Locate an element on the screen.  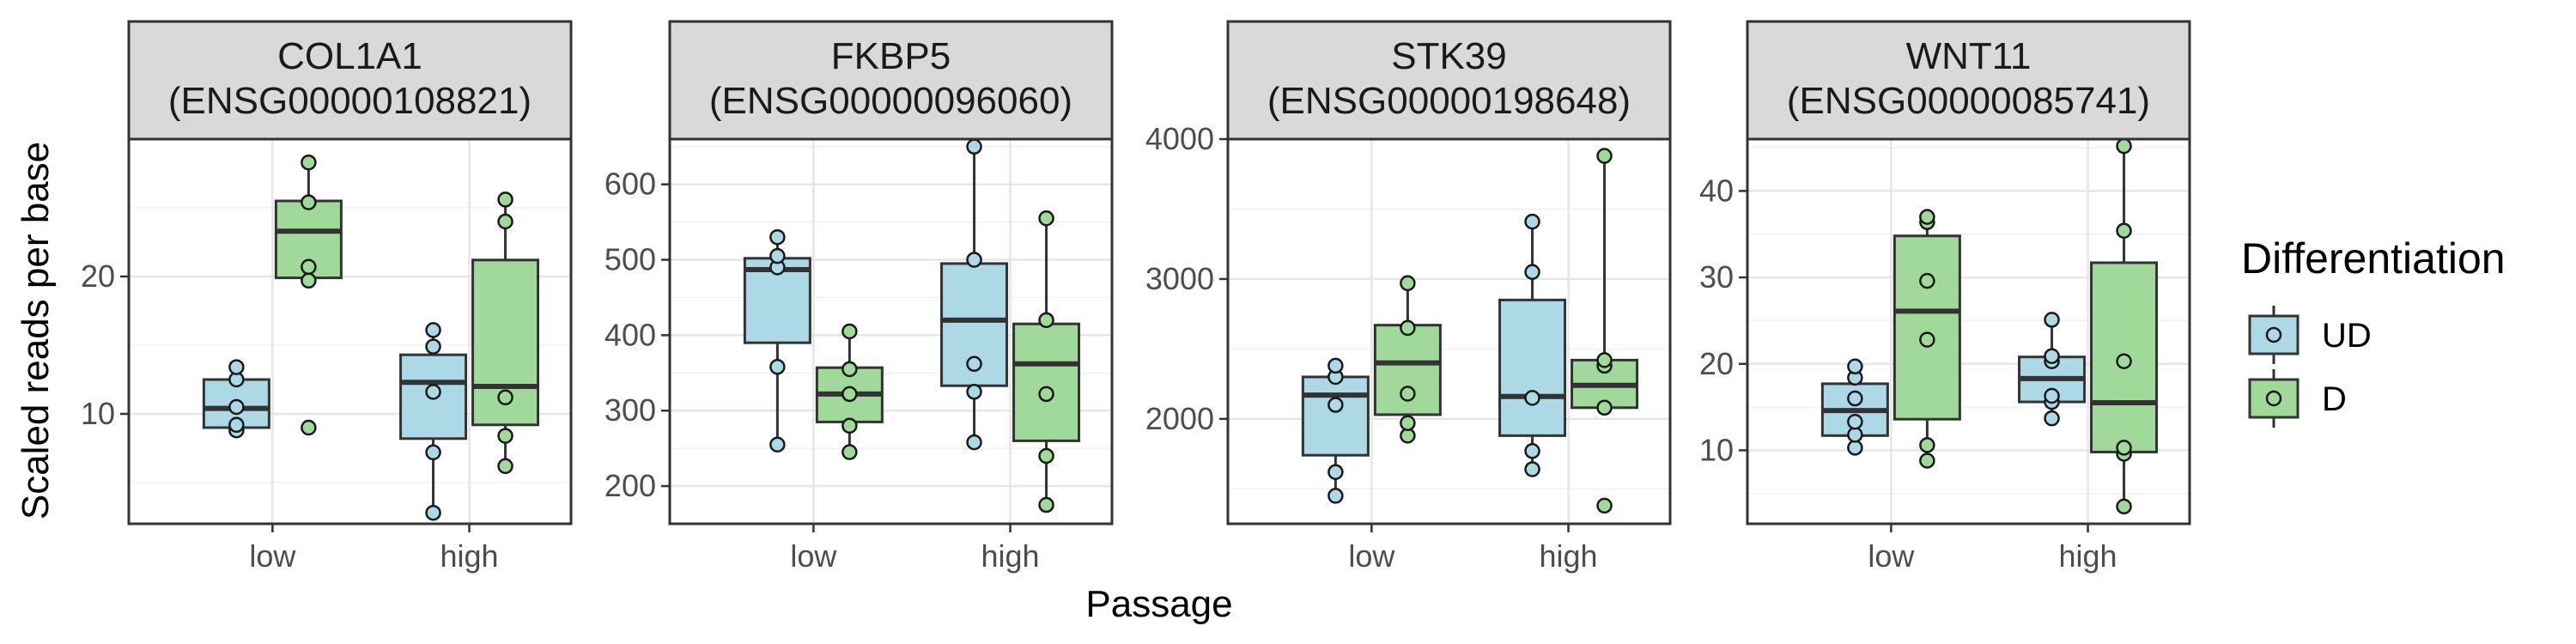
x-axis-title: Passage is located at coordinates (1158, 604).